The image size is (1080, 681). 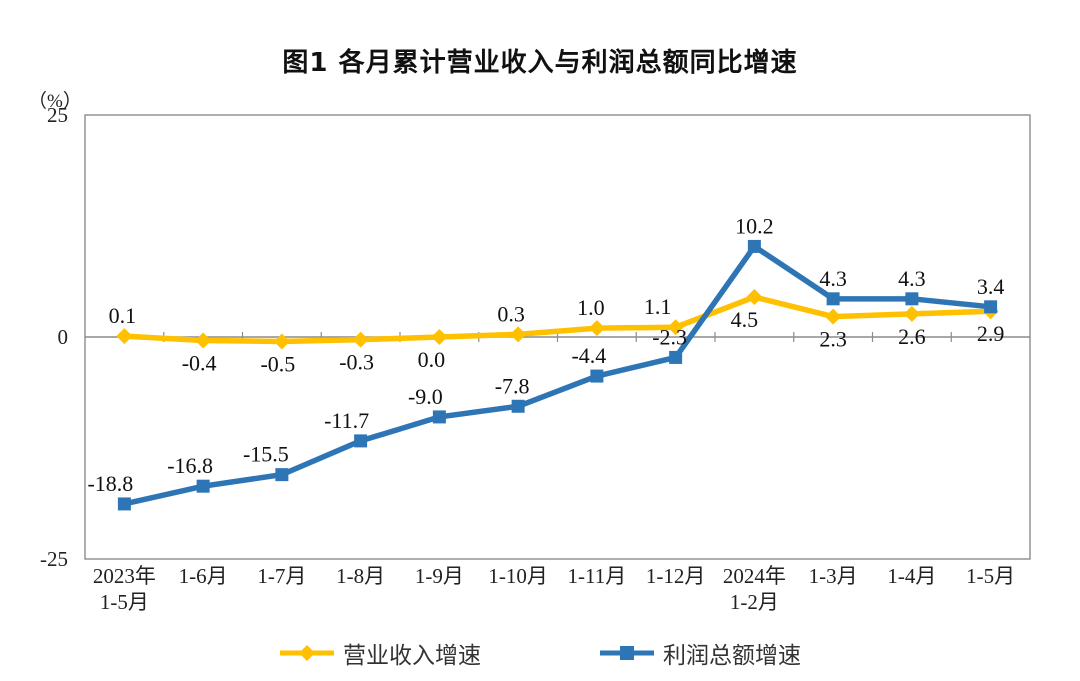 What do you see at coordinates (658, 306) in the screenshot?
I see `data-label: 1.1` at bounding box center [658, 306].